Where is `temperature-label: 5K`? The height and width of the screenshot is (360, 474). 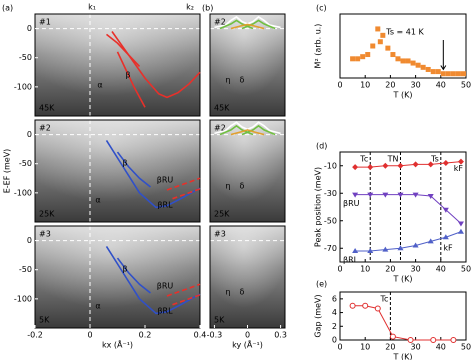 temperature-label: 5K is located at coordinates (44, 320).